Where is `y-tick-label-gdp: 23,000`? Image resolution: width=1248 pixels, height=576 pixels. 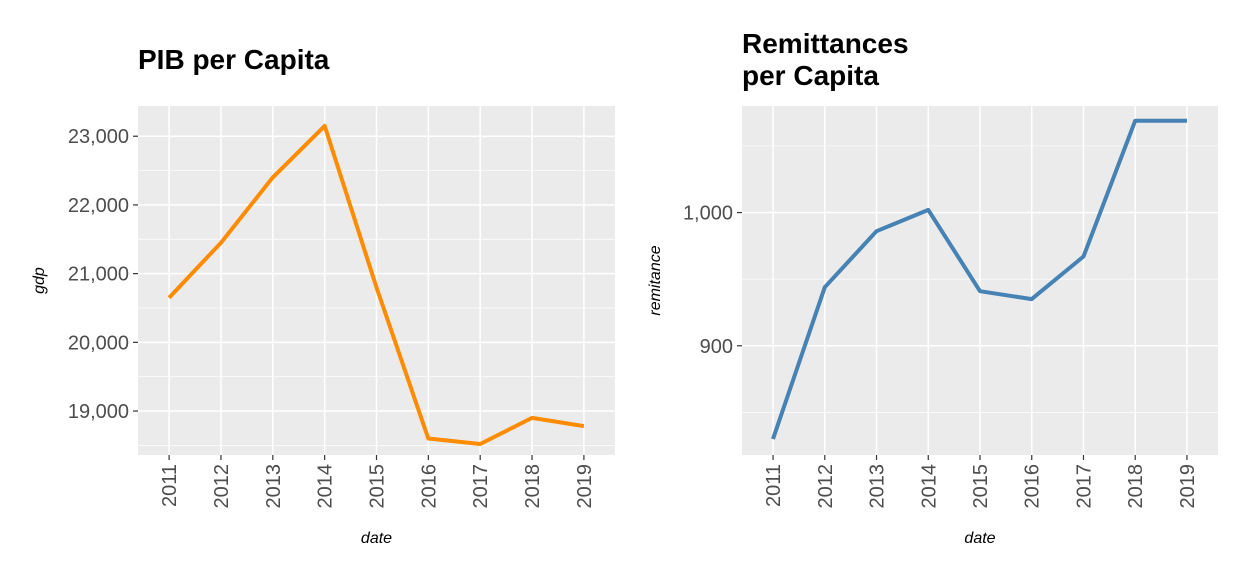
y-tick-label-gdp: 23,000 is located at coordinates (98, 137).